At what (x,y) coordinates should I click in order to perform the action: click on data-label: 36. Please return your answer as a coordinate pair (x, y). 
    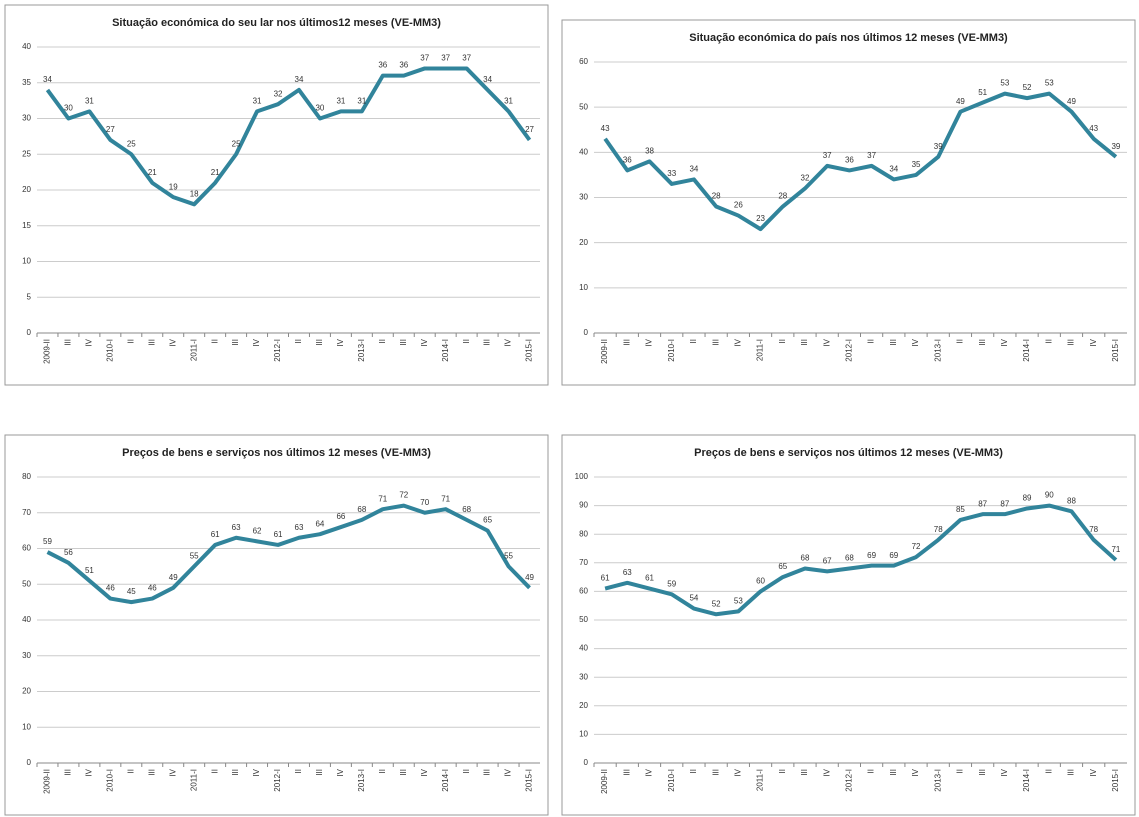
    Looking at the image, I should click on (382, 65).